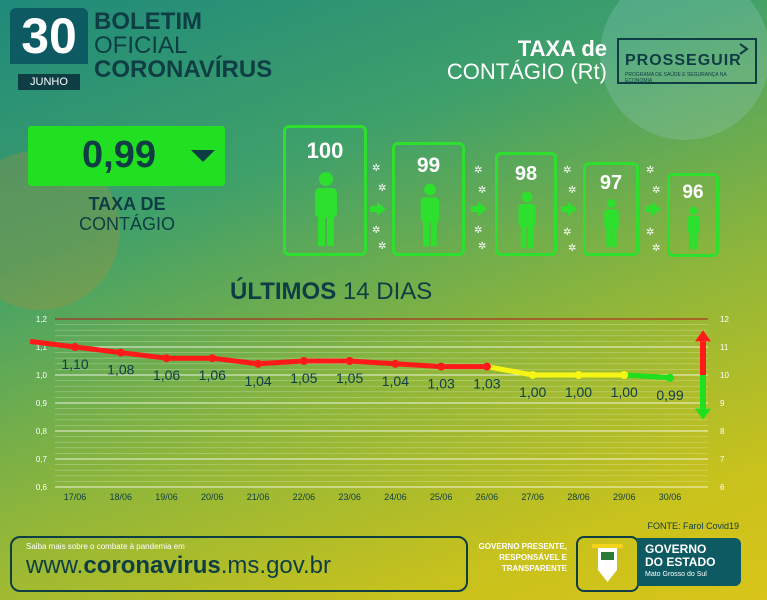  I want to click on gov-state: Mato Grosso do Sul, so click(676, 574).